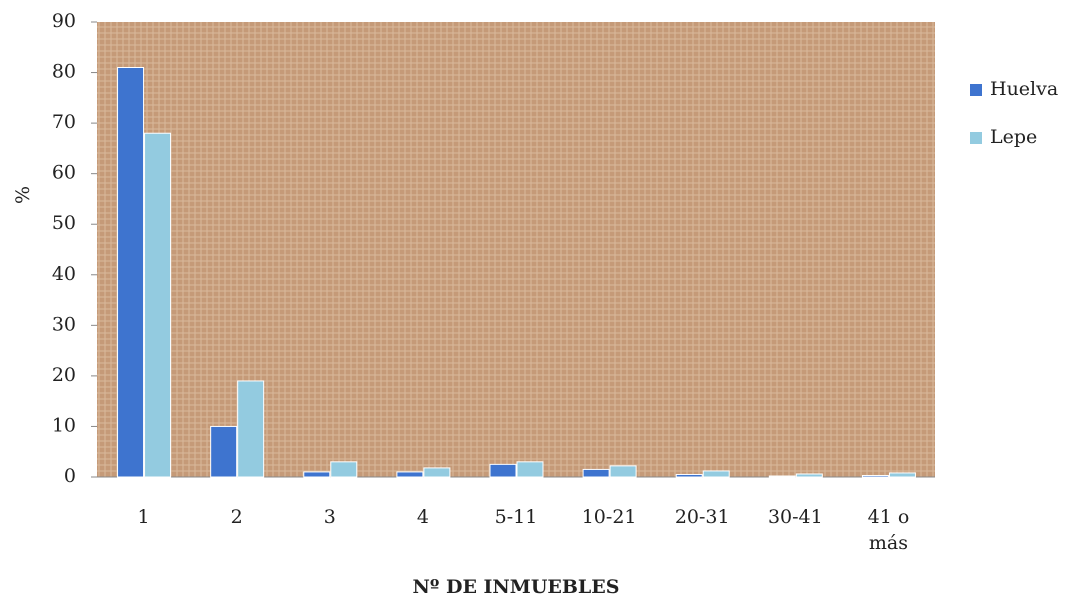 This screenshot has height=601, width=1077. I want to click on x-tick-label: 4, so click(422, 517).